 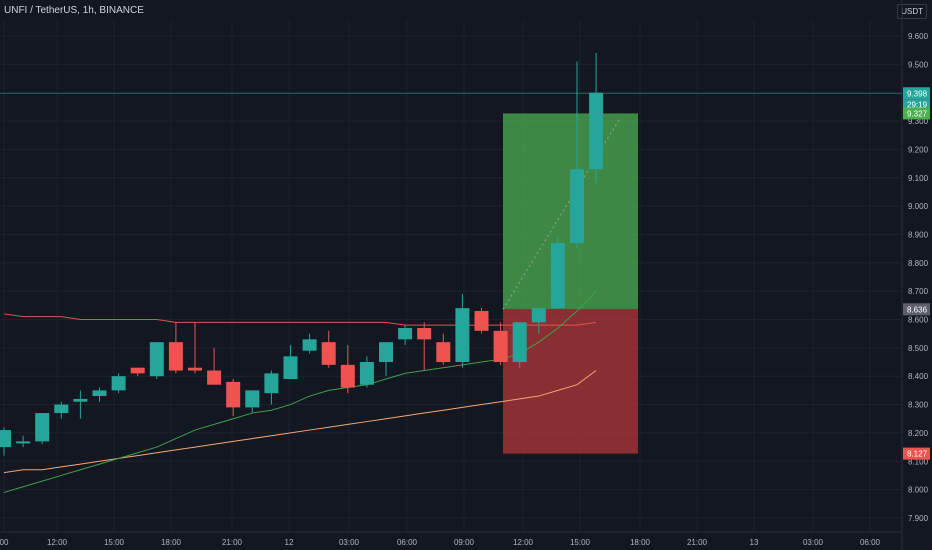 What do you see at coordinates (918, 433) in the screenshot?
I see `y-tick-label: 8.200` at bounding box center [918, 433].